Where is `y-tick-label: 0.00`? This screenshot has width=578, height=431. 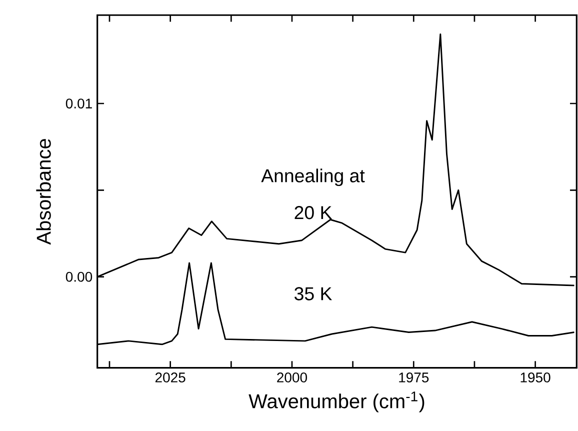 y-tick-label: 0.00 is located at coordinates (79, 277).